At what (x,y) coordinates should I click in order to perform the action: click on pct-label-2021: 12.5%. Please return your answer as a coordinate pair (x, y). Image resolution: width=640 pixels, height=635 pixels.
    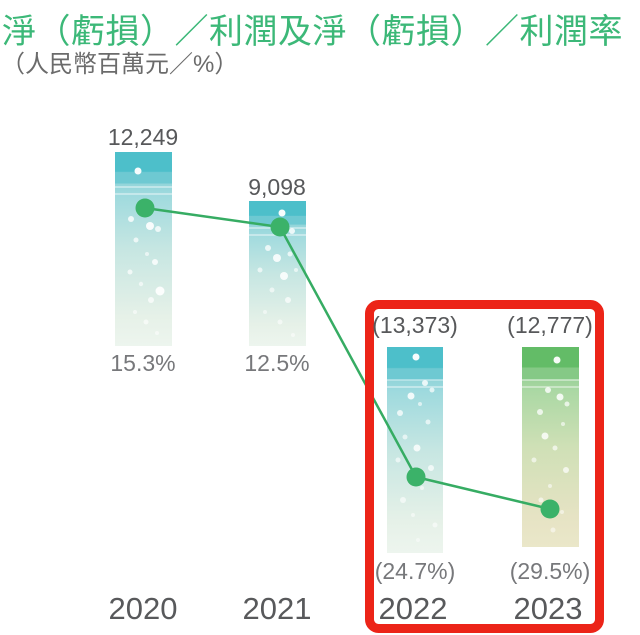
    Looking at the image, I should click on (277, 363).